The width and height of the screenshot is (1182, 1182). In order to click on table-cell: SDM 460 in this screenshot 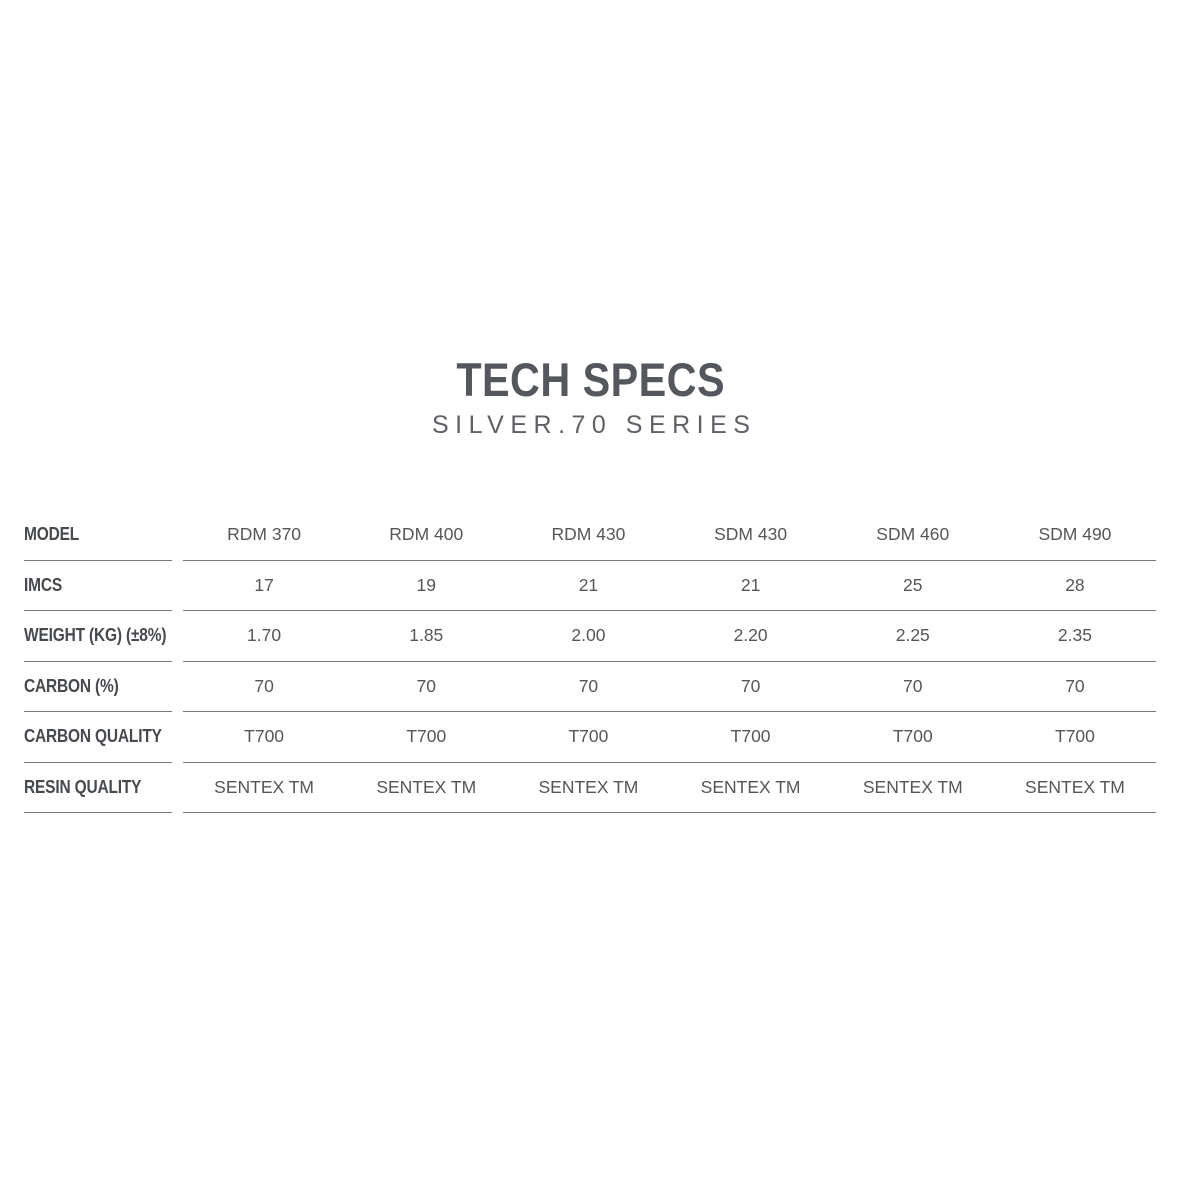, I will do `click(913, 534)`.